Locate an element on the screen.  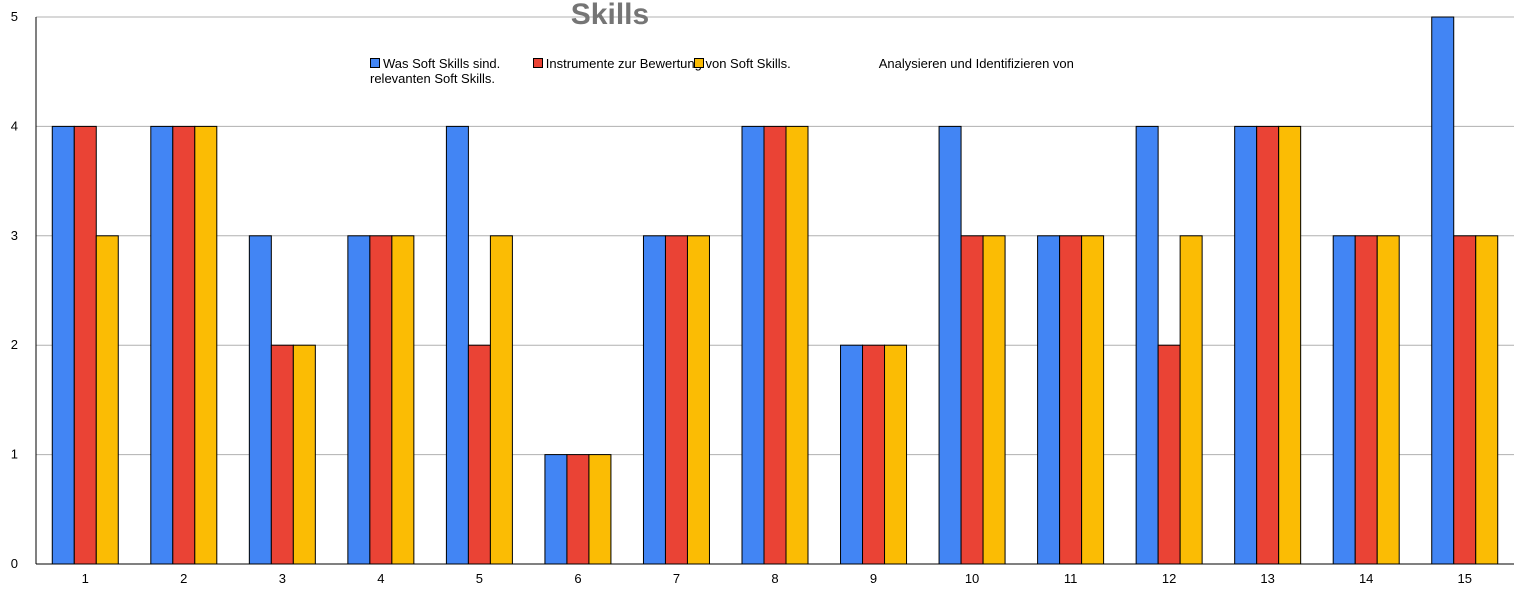
bar-series2-cat6 is located at coordinates (578, 509).